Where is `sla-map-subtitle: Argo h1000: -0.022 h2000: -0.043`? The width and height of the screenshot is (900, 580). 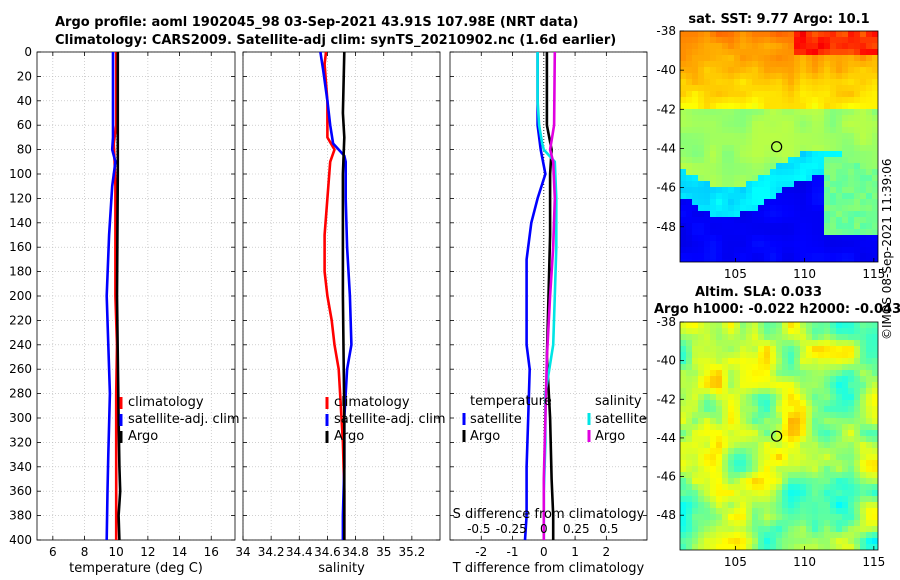
sla-map-subtitle: Argo h1000: -0.022 h2000: -0.043 is located at coordinates (777, 309).